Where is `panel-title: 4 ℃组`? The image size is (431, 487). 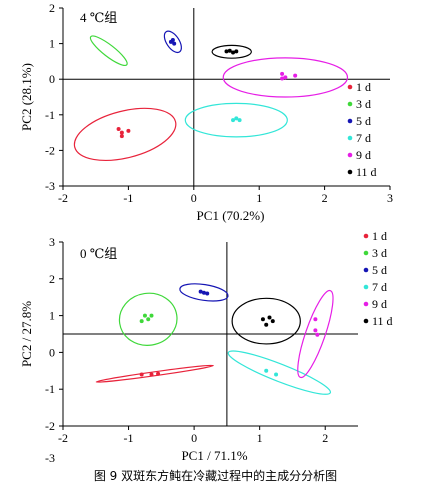 panel-title: 4 ℃组 is located at coordinates (98, 17).